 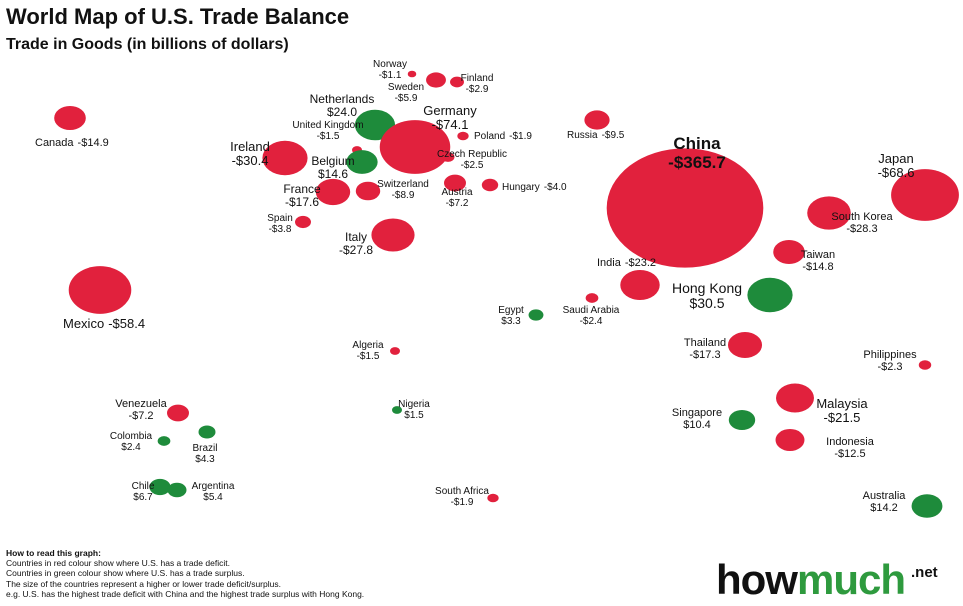 What do you see at coordinates (414, 415) in the screenshot?
I see `country-value: $1.5` at bounding box center [414, 415].